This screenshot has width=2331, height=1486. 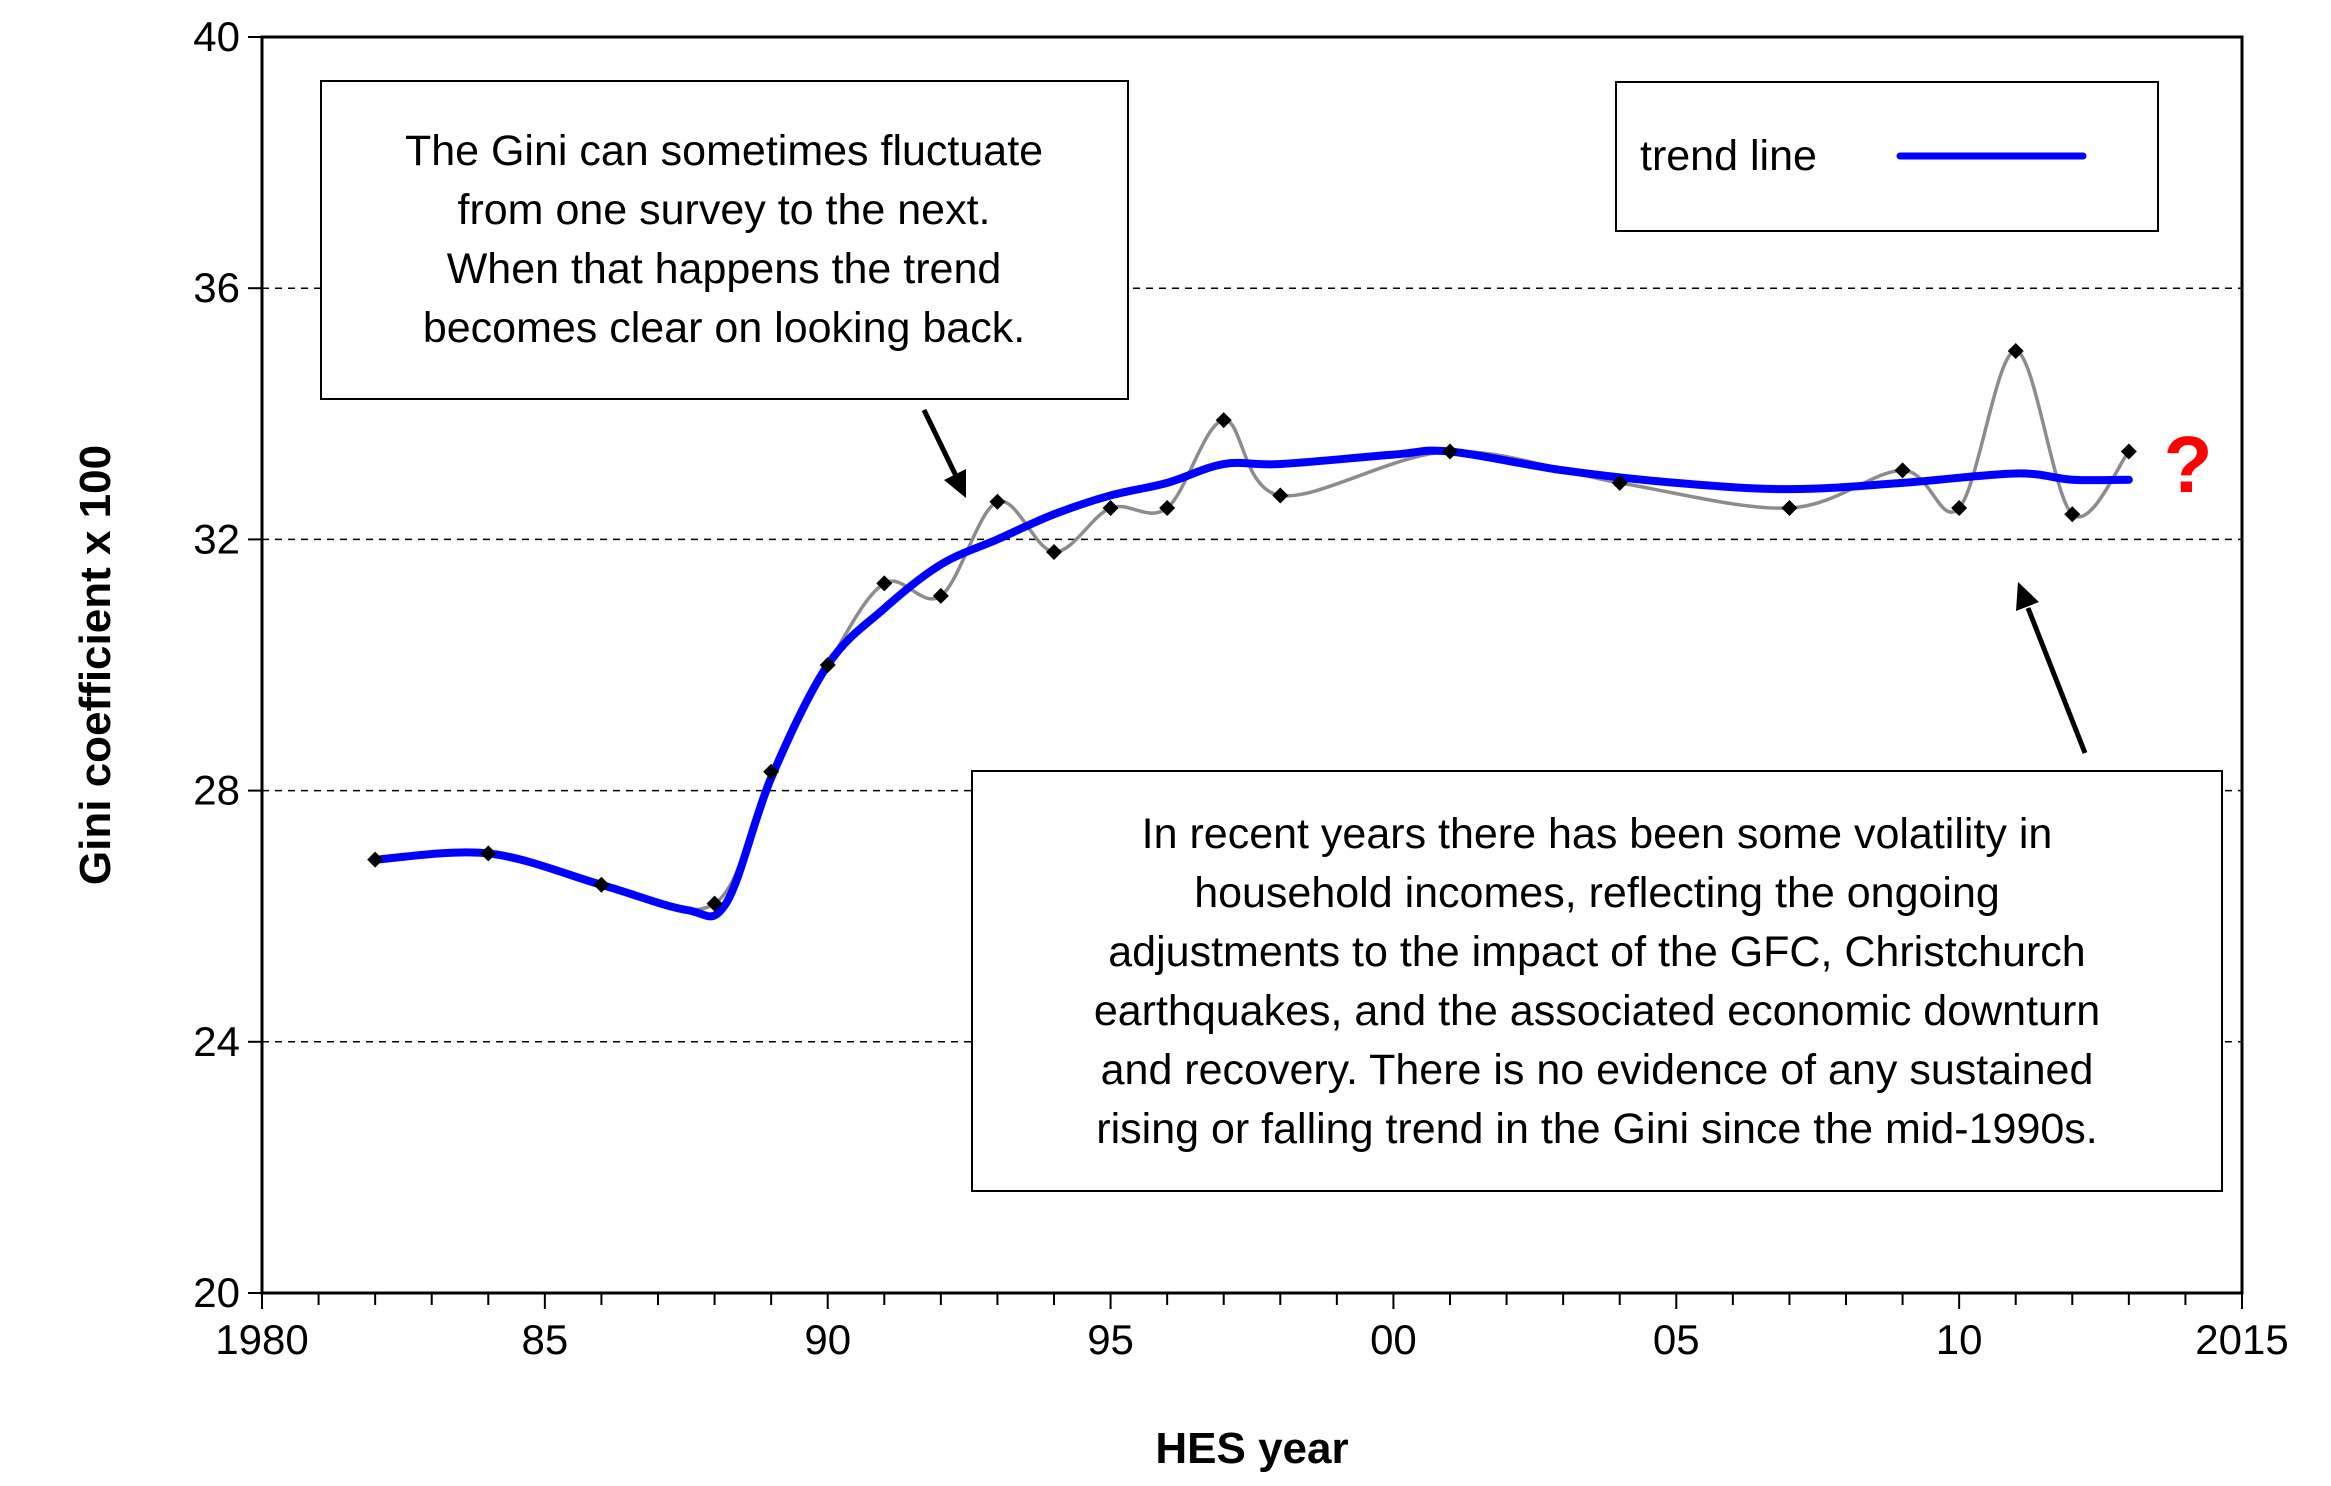 I want to click on x-tick-label-2000: 00, so click(x=1393, y=1339).